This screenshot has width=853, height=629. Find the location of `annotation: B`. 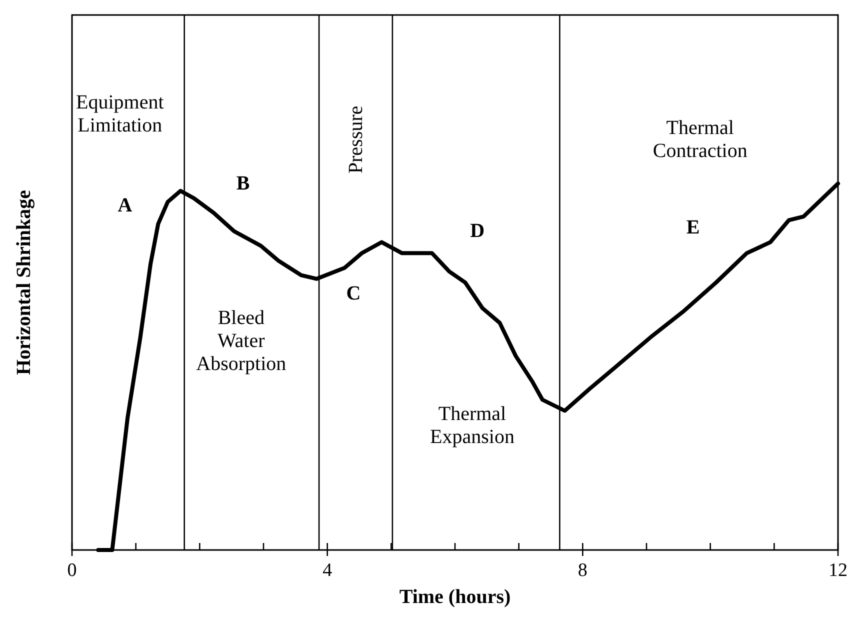

annotation: B is located at coordinates (243, 183).